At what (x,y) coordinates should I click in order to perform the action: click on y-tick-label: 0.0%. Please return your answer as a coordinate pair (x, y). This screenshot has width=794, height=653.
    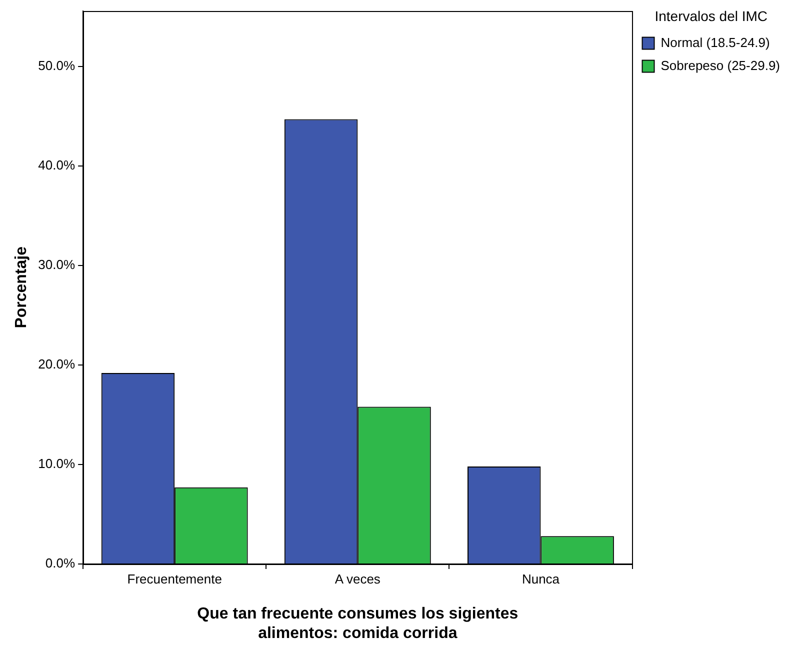
    Looking at the image, I should click on (60, 563).